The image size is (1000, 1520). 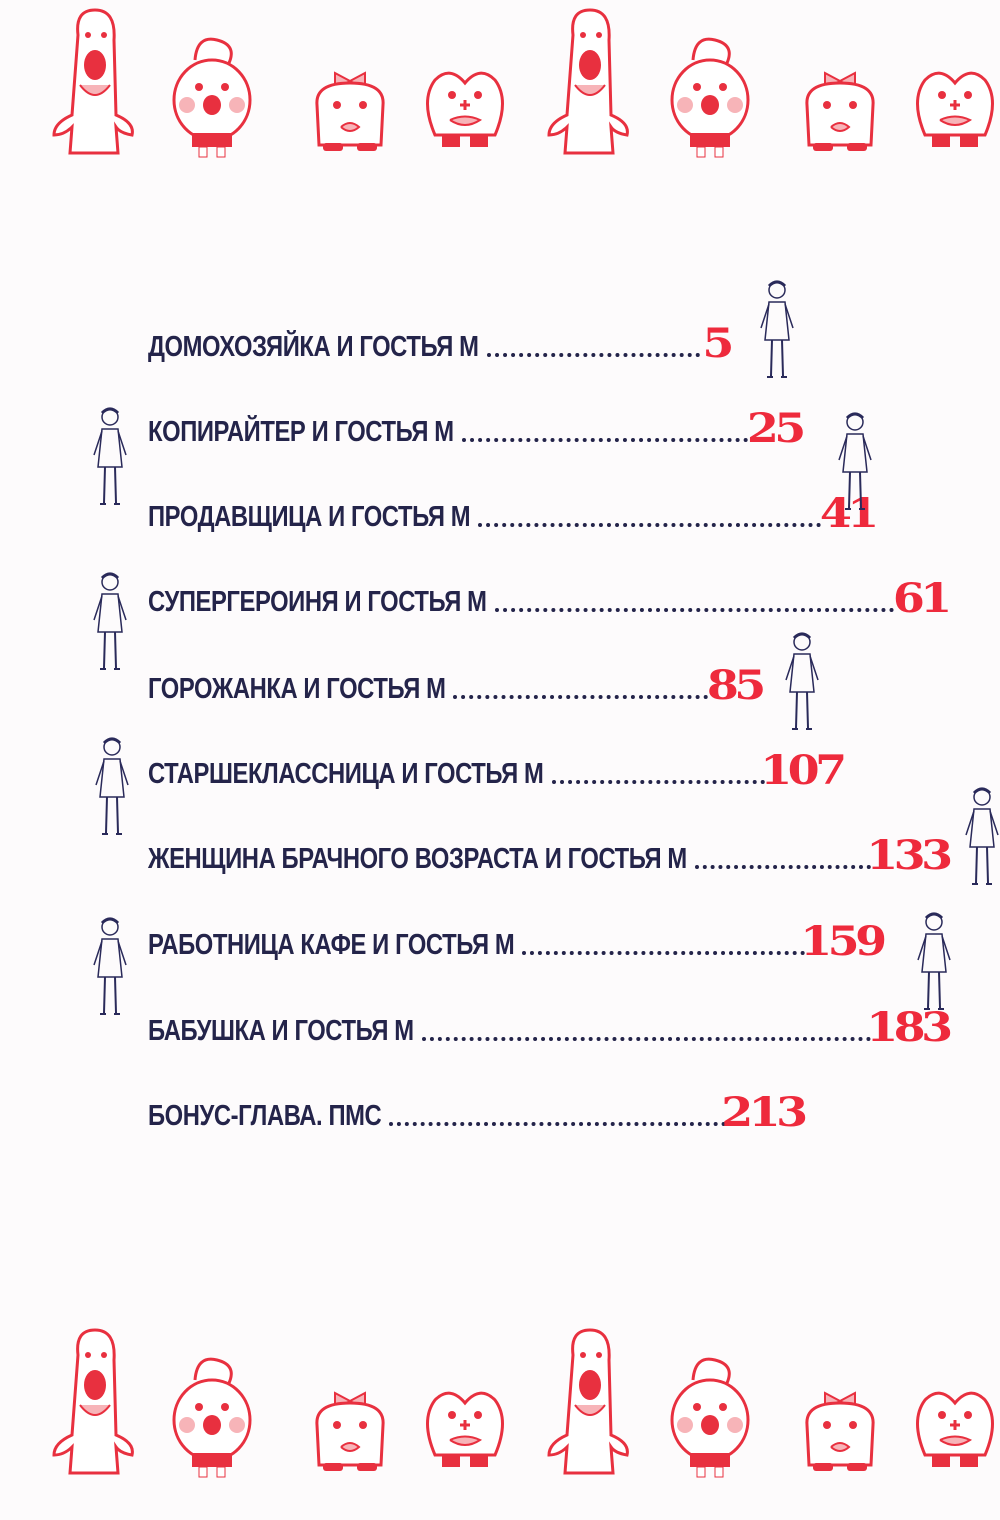 What do you see at coordinates (265, 1116) in the screenshot?
I see `chapter-title: БОНУС-ГЛАВА. ПМС` at bounding box center [265, 1116].